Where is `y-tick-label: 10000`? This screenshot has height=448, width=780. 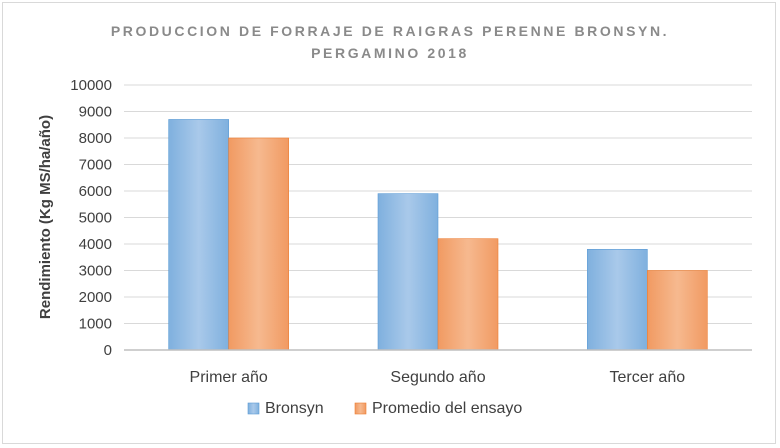 y-tick-label: 10000 is located at coordinates (91, 85).